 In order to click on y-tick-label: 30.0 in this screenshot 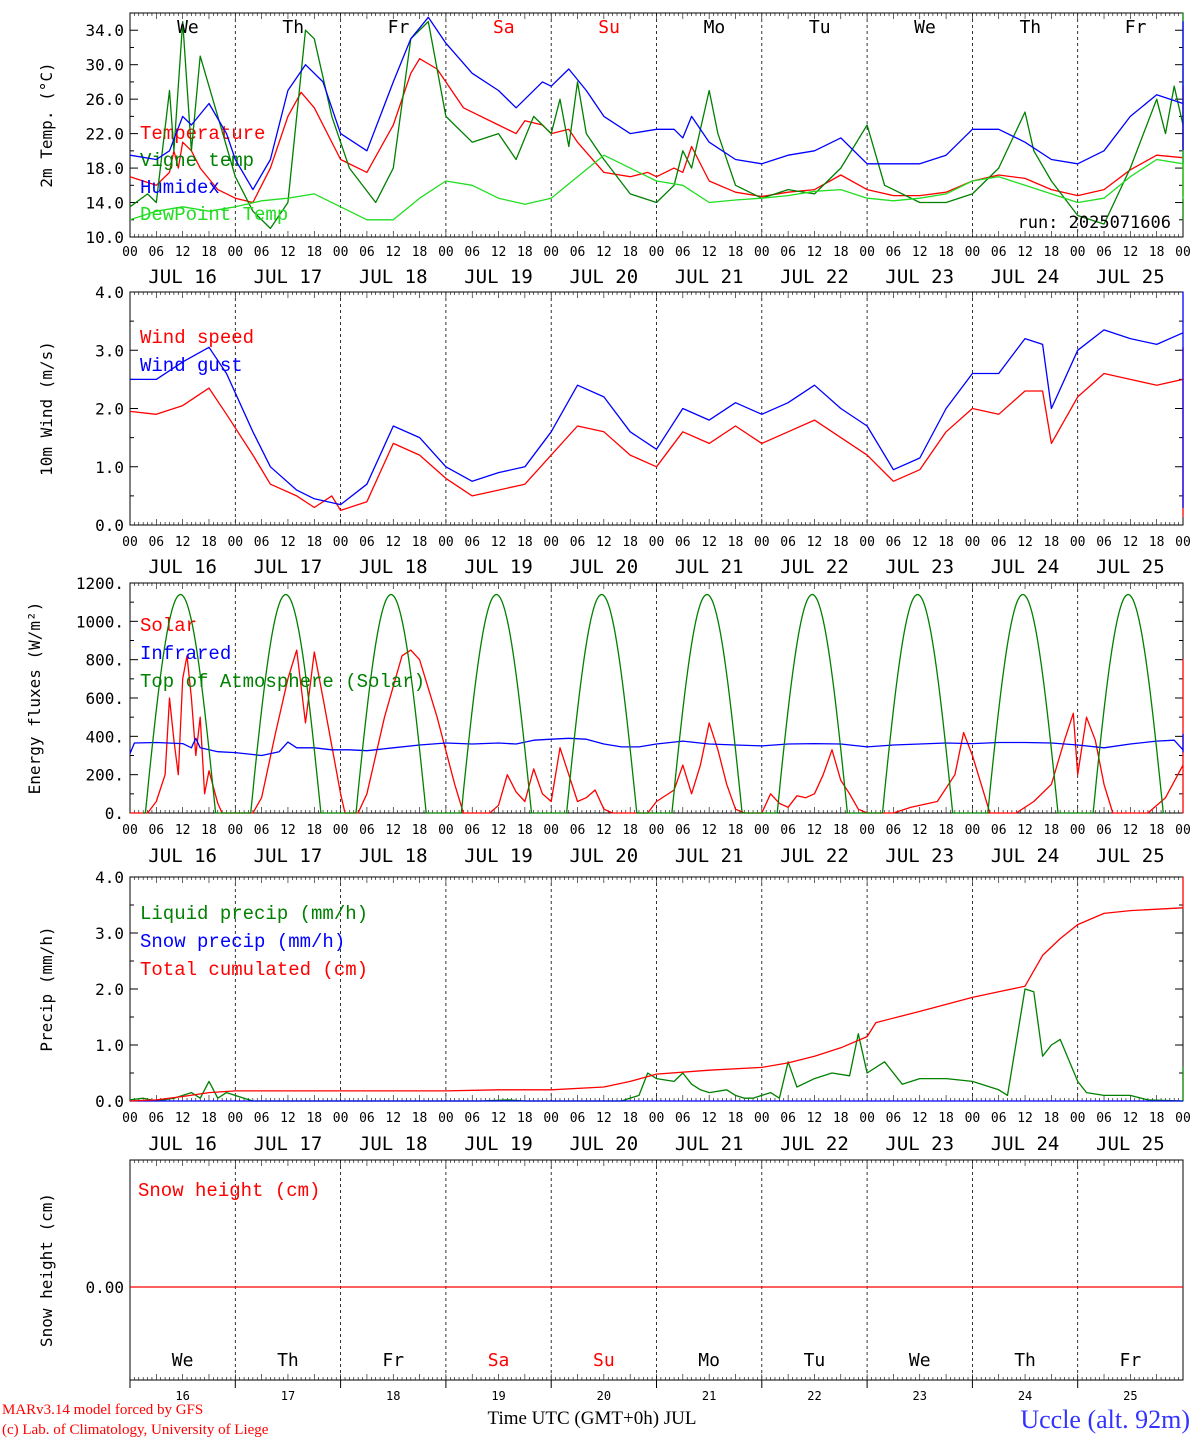, I will do `click(104, 65)`.